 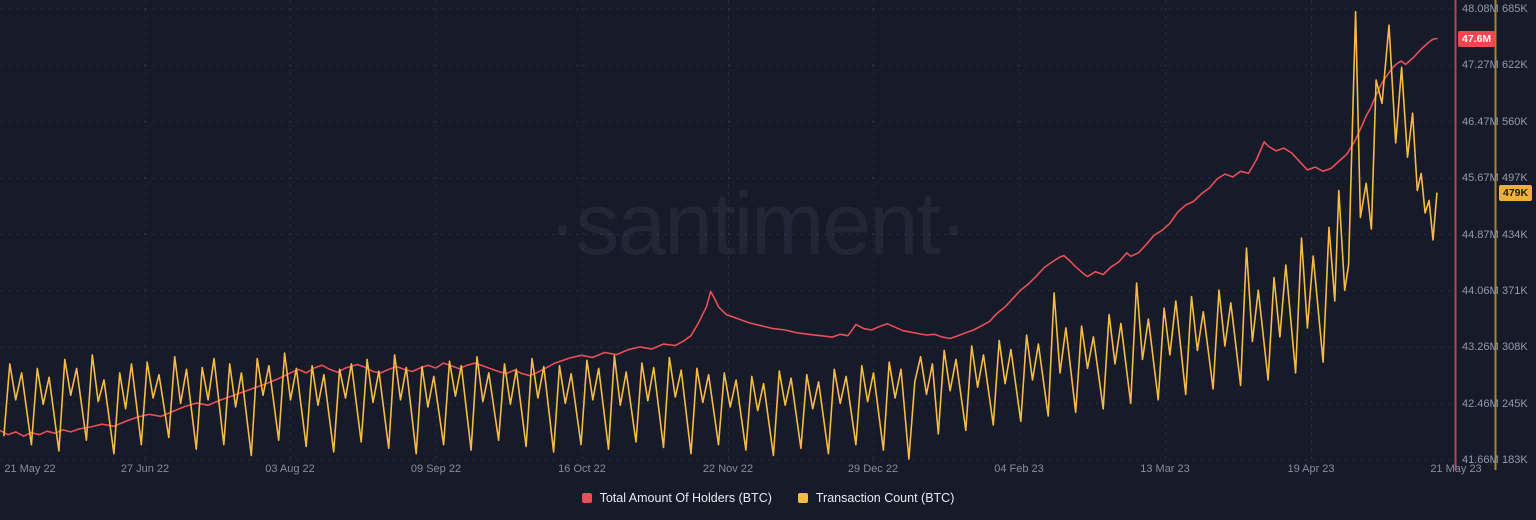 What do you see at coordinates (1019, 469) in the screenshot?
I see `x-axis-tick-label: 04 Feb 23` at bounding box center [1019, 469].